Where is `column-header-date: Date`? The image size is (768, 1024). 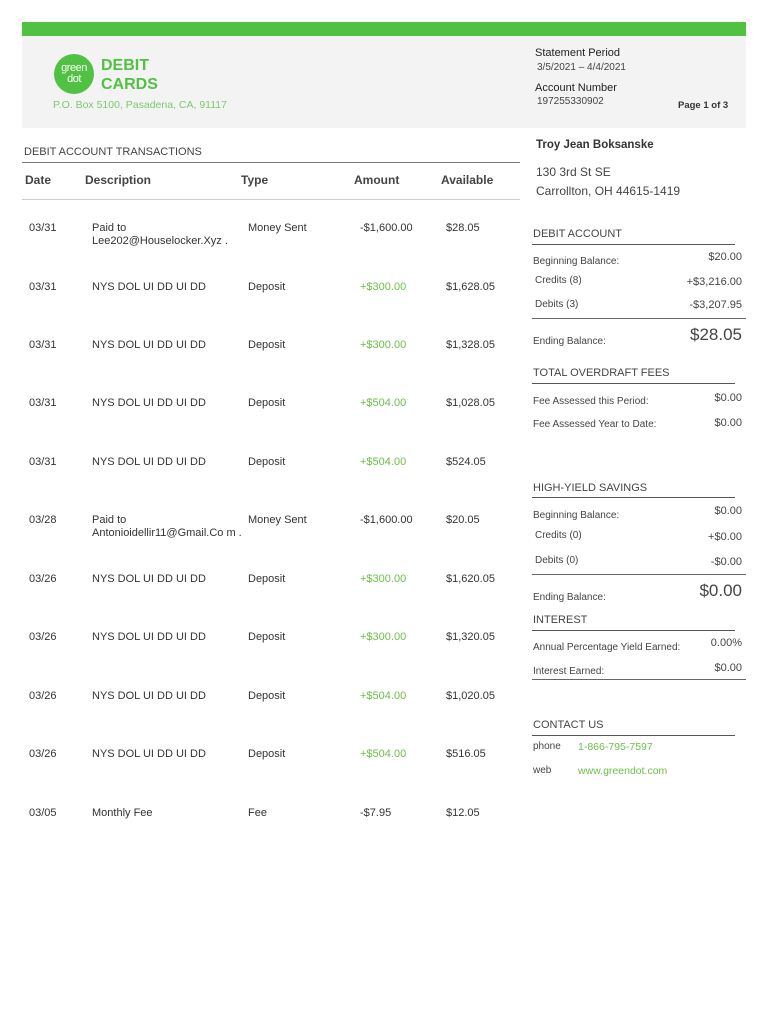
column-header-date: Date is located at coordinates (38, 180).